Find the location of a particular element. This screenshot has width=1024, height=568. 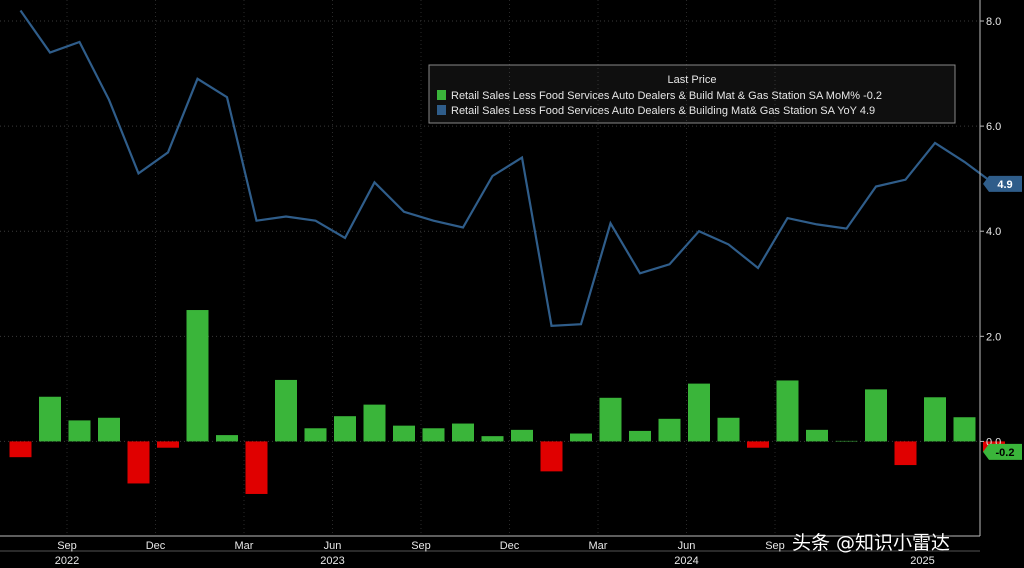

y-tick-label-1: 6.0 is located at coordinates (993, 127).